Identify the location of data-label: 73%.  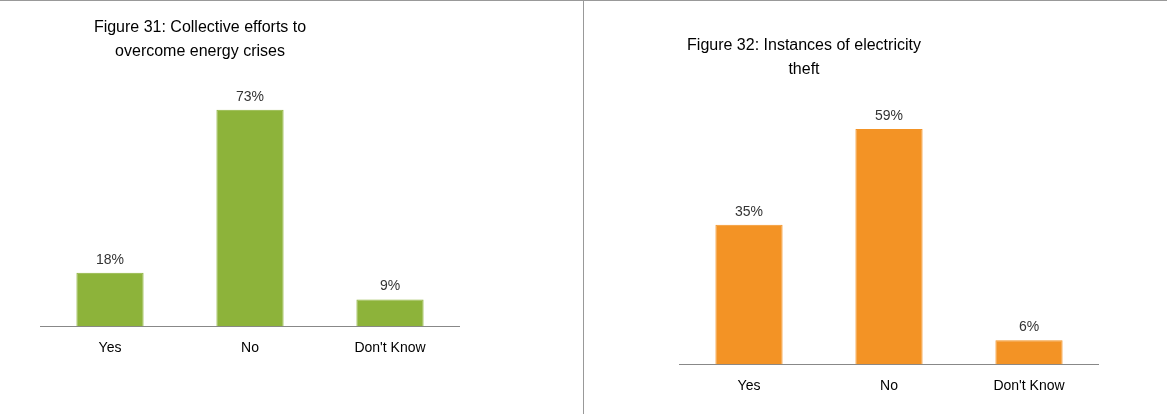
(250, 95).